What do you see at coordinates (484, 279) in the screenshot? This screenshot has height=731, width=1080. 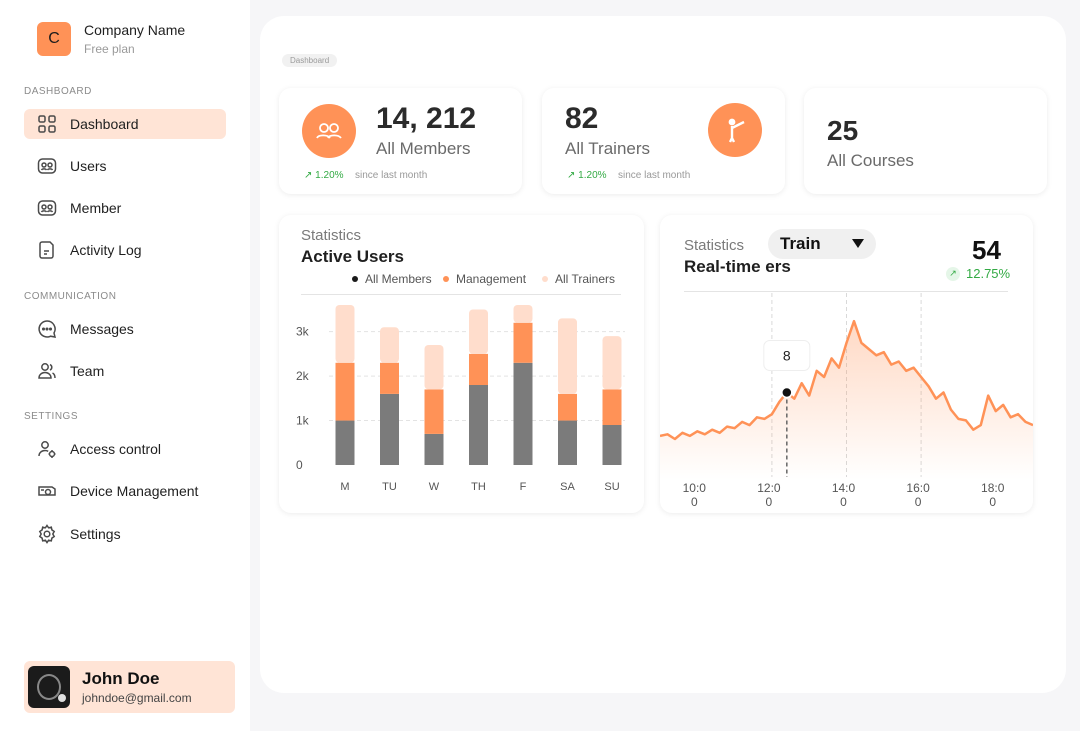 I see `legend-management: Management` at bounding box center [484, 279].